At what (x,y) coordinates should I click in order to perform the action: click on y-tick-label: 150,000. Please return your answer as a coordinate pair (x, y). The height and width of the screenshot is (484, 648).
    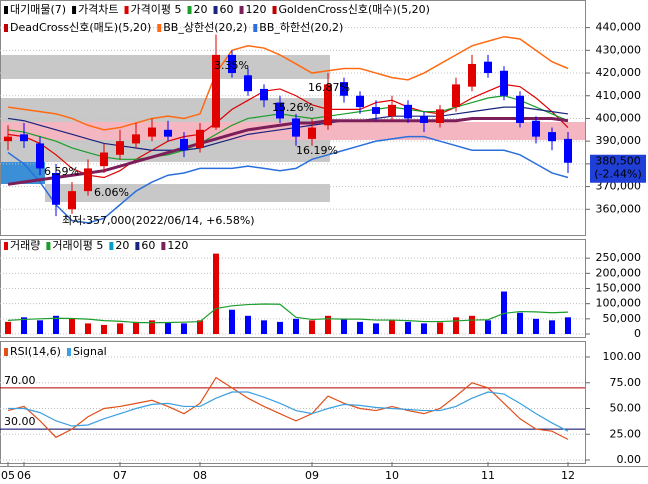
    Looking at the image, I should click on (619, 288).